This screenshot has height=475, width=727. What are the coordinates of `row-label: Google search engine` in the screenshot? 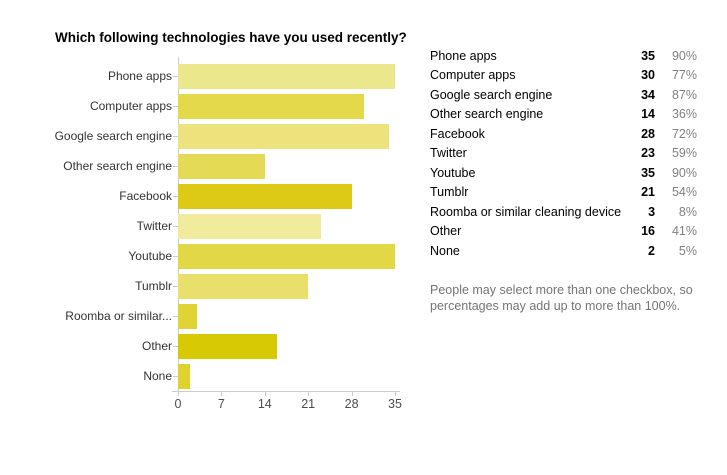 It's located at (491, 94).